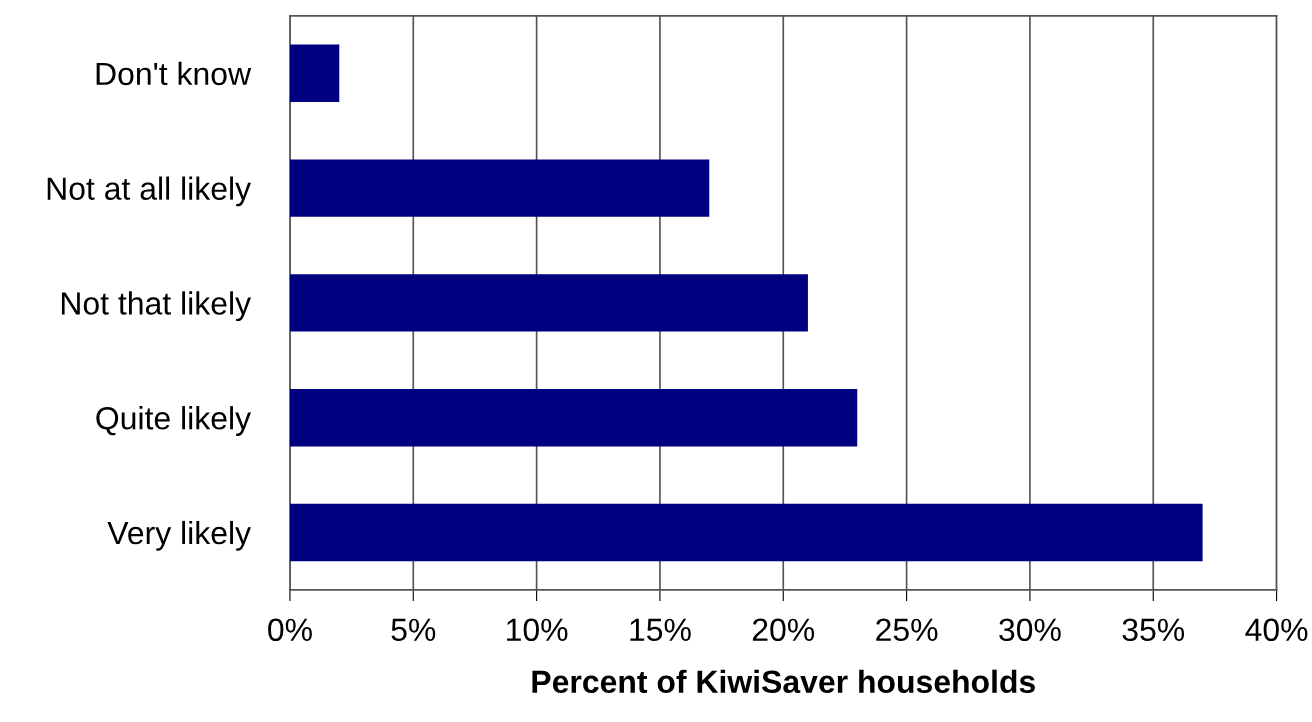 The image size is (1312, 722). What do you see at coordinates (783, 630) in the screenshot?
I see `x-tick-label: 20%` at bounding box center [783, 630].